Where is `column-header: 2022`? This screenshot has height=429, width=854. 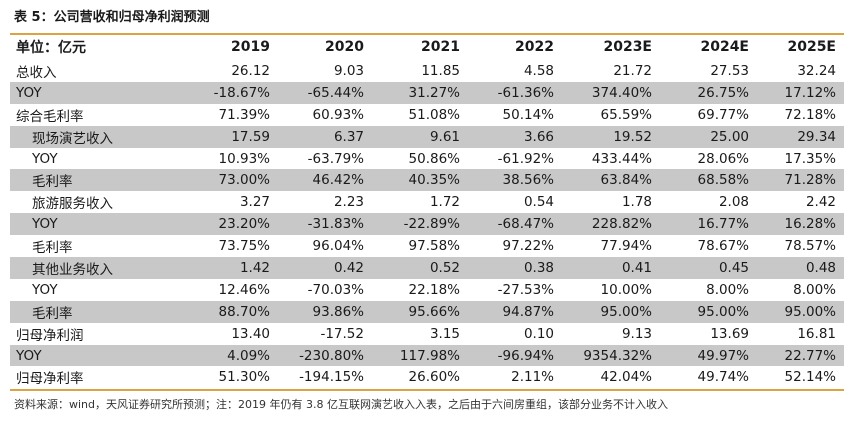
column-header: 2022 is located at coordinates (534, 47).